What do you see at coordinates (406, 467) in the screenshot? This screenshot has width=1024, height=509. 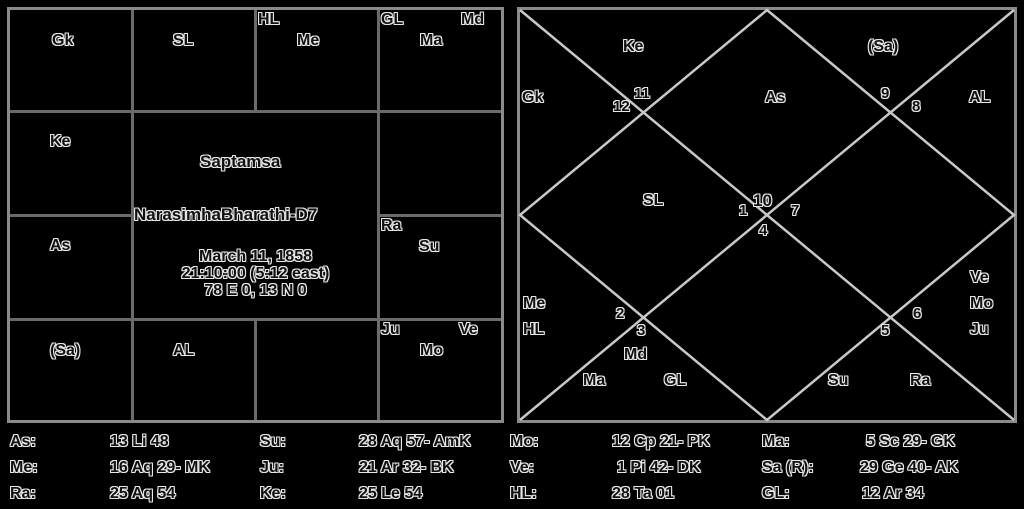 I see `position-value: 21 Ar 32- BK` at bounding box center [406, 467].